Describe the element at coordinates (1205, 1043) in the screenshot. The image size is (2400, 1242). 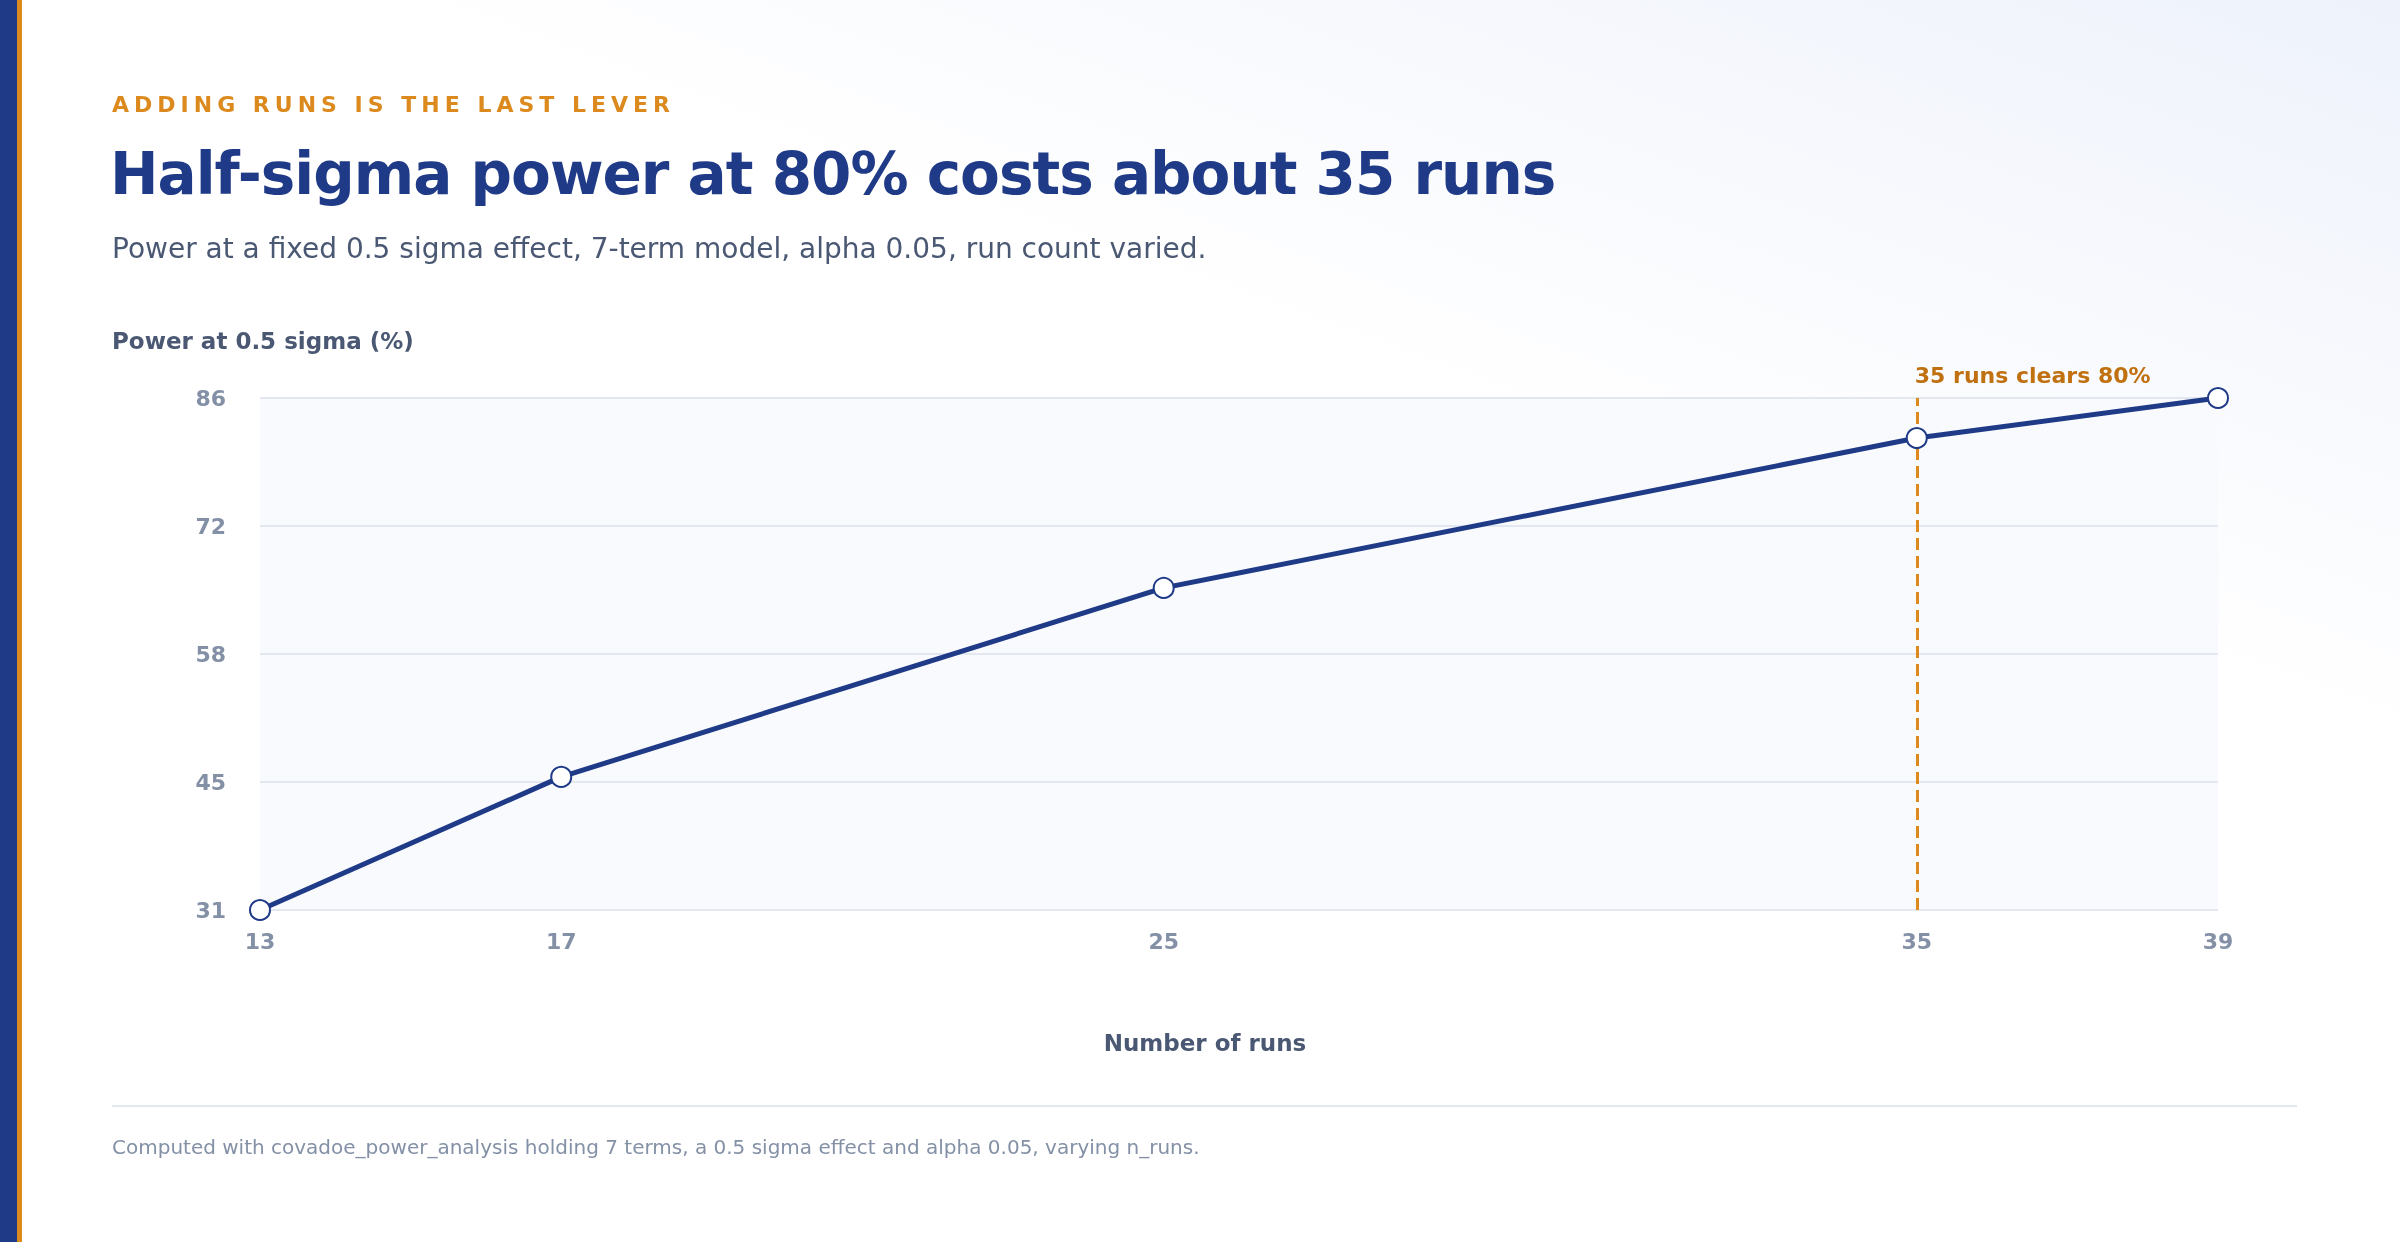
I see `x-axis-title: Number of runs` at that location.